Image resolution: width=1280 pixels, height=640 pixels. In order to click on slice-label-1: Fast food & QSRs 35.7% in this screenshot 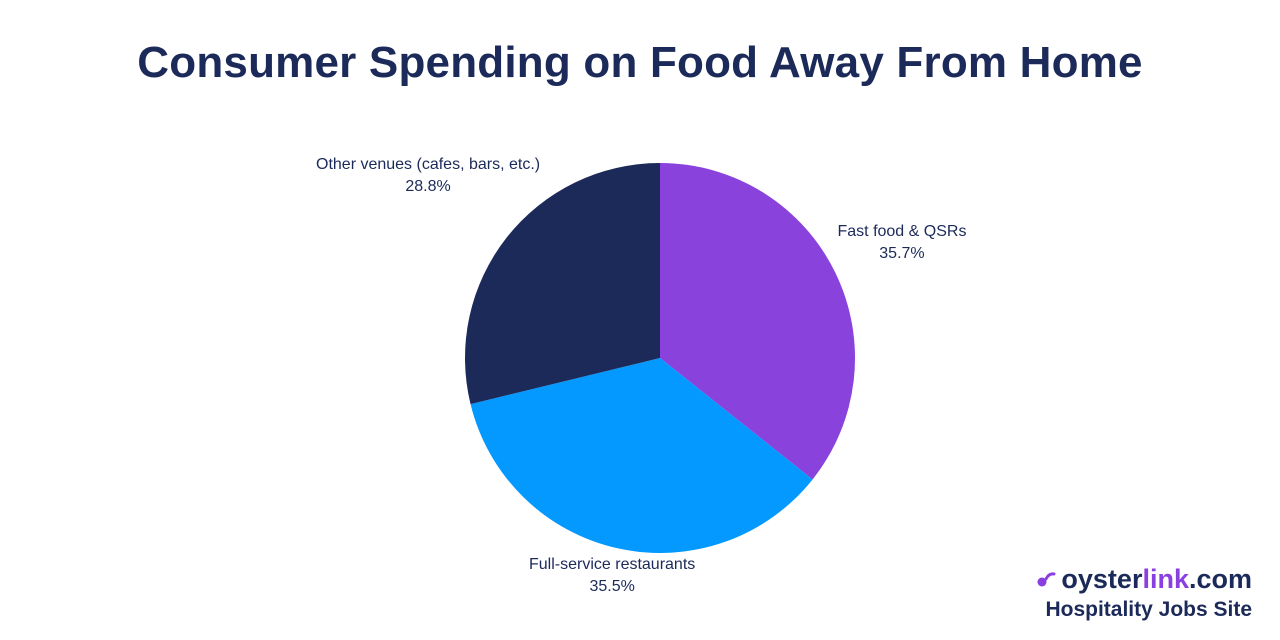, I will do `click(902, 243)`.